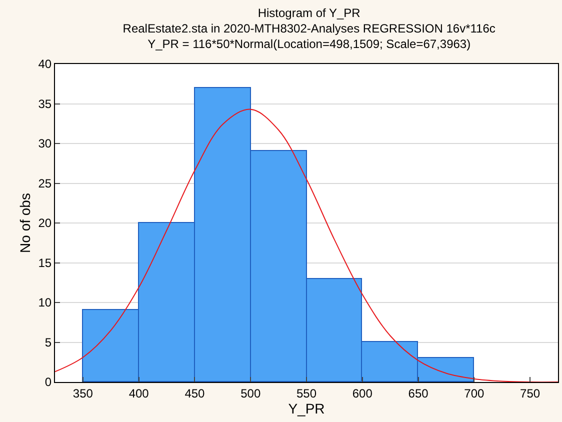 Image resolution: width=562 pixels, height=422 pixels. What do you see at coordinates (24, 223) in the screenshot?
I see `y-axis-title: No of obs` at bounding box center [24, 223].